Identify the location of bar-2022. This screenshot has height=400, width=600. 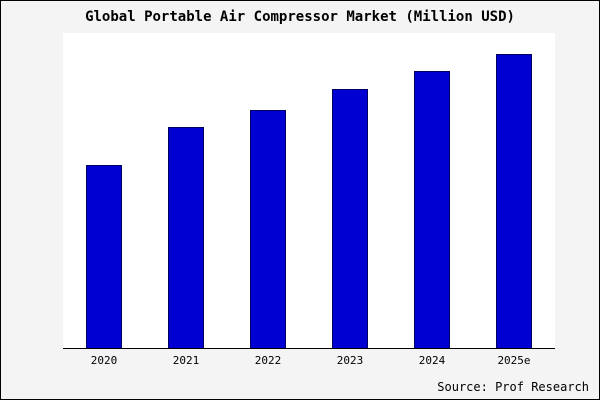
(268, 228).